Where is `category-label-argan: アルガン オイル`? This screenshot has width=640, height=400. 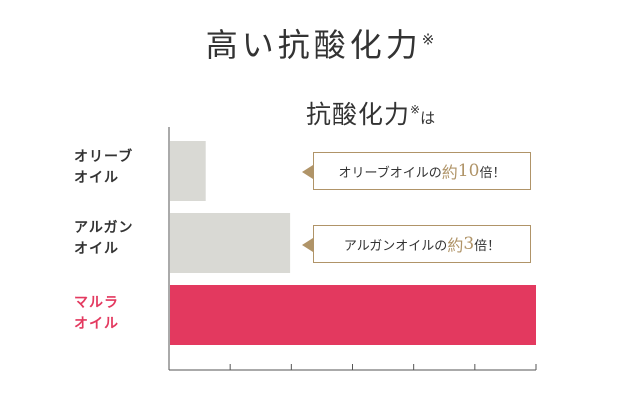
category-label-argan: アルガン オイル is located at coordinates (104, 238).